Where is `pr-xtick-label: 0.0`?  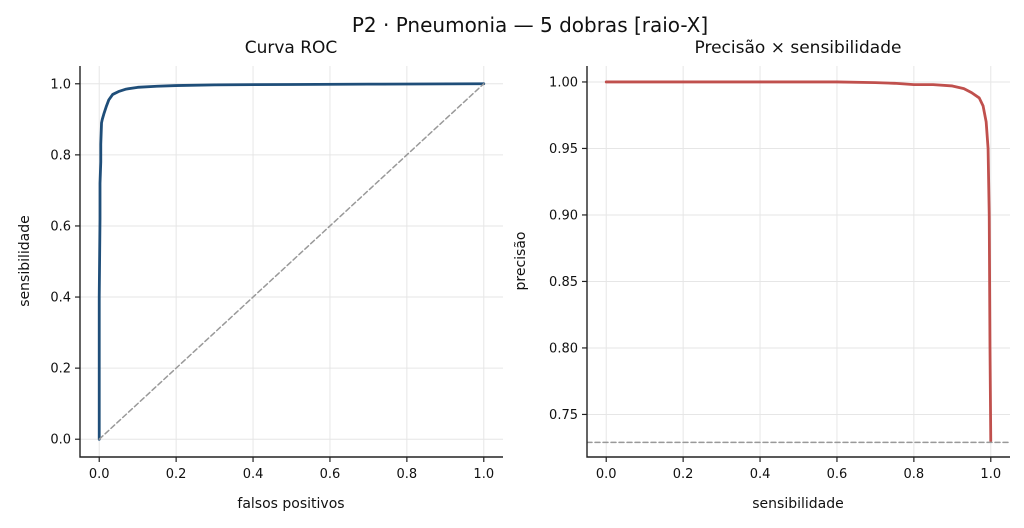 pr-xtick-label: 0.0 is located at coordinates (606, 474).